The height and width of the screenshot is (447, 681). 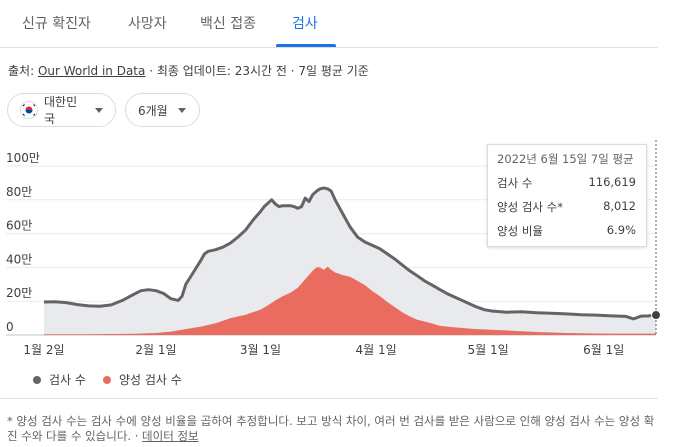 I want to click on tooltip-value: 6.9%, so click(x=621, y=230).